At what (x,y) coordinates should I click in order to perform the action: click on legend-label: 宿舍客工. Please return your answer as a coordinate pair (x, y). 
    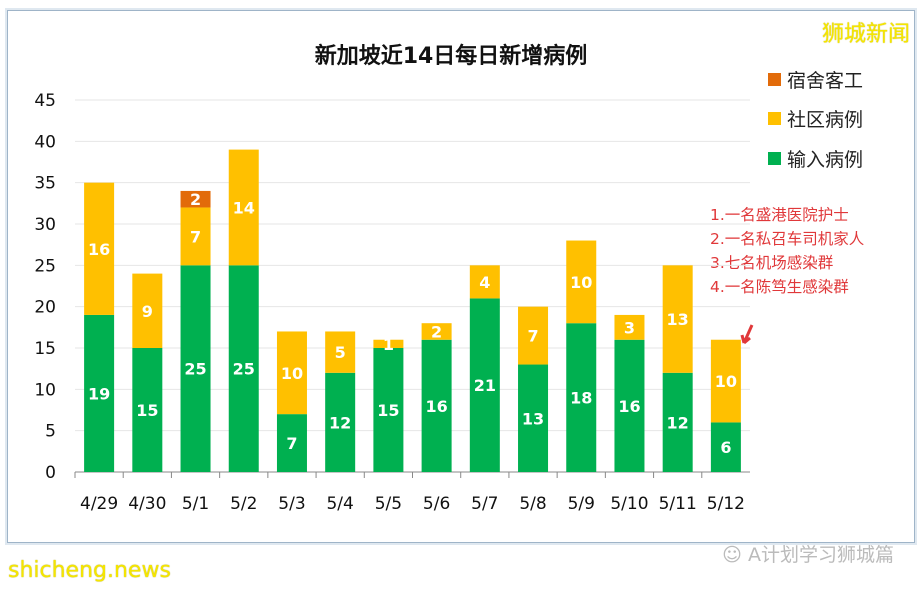
    Looking at the image, I should click on (825, 81).